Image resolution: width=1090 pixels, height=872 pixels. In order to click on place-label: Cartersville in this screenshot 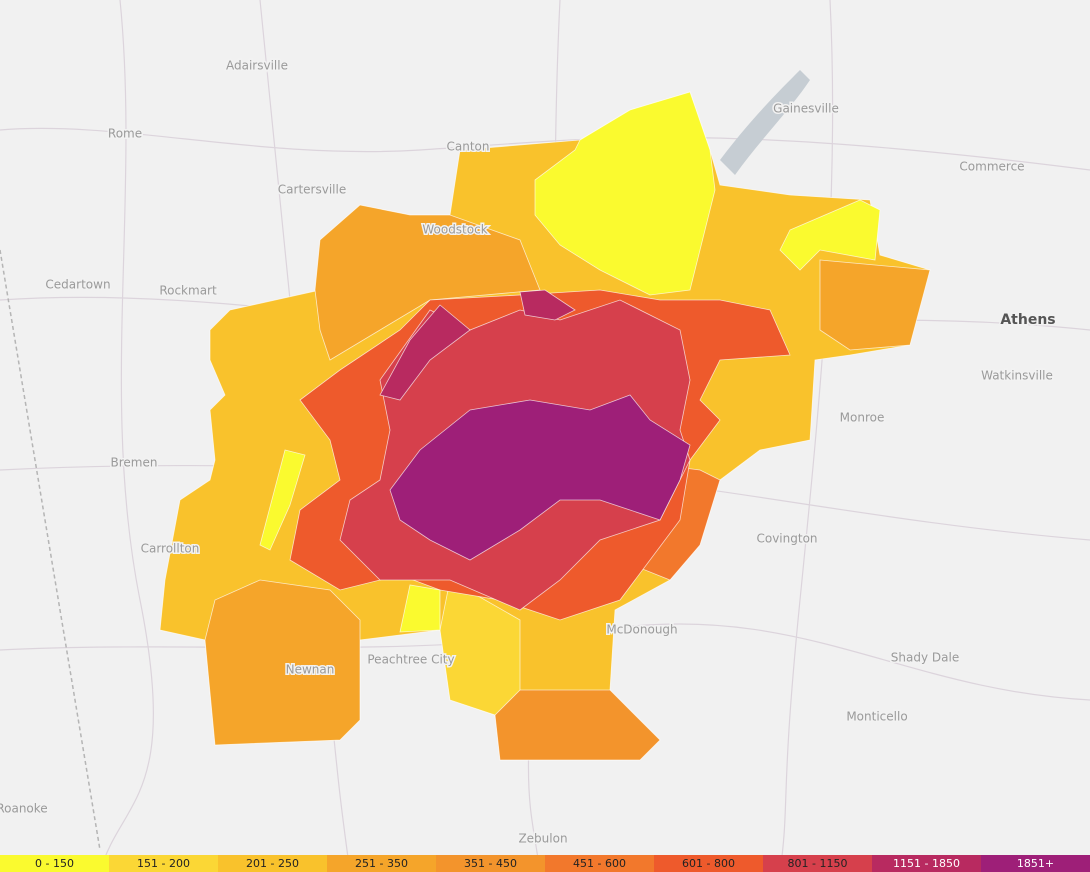, I will do `click(312, 190)`.